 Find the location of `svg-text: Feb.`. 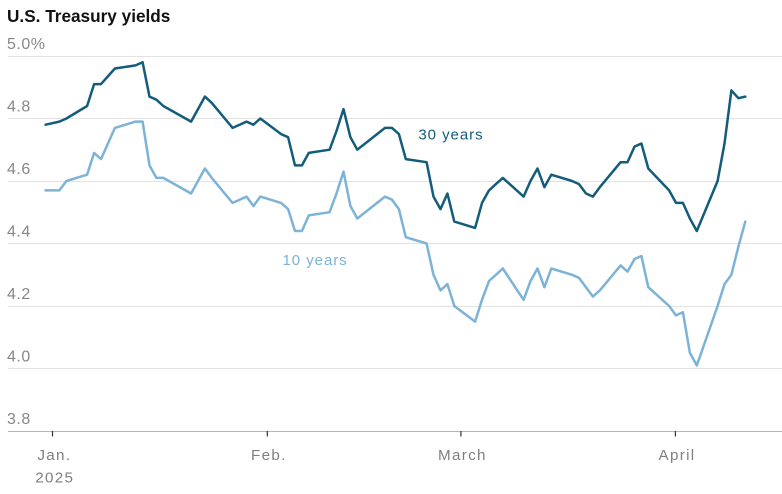

svg-text: Feb. is located at coordinates (269, 455).